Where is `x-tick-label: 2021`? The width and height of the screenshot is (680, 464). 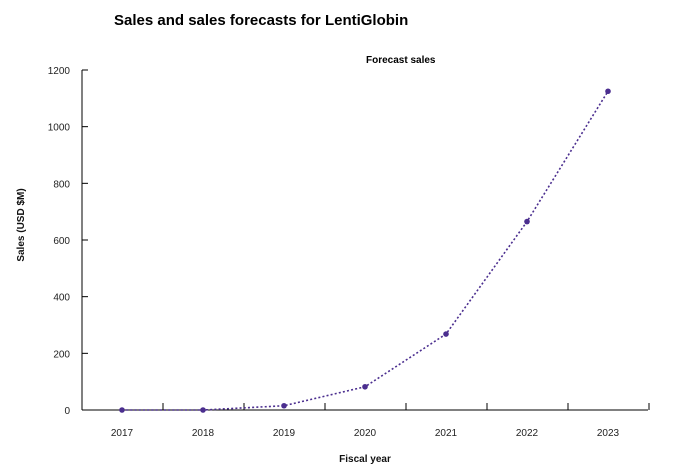
x-tick-label: 2021 is located at coordinates (446, 433).